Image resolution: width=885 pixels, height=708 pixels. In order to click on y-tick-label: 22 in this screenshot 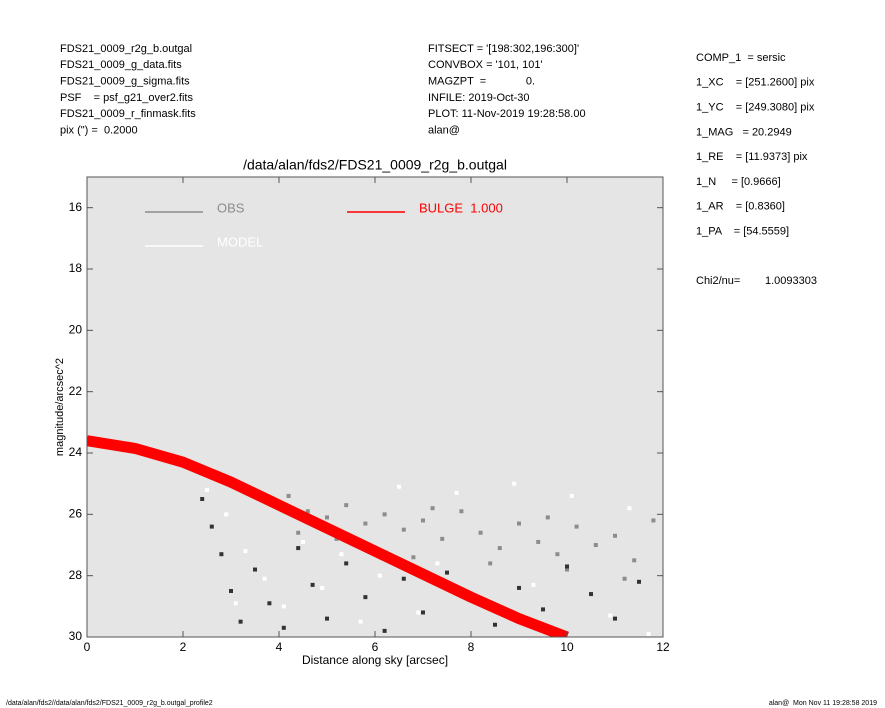, I will do `click(76, 391)`.